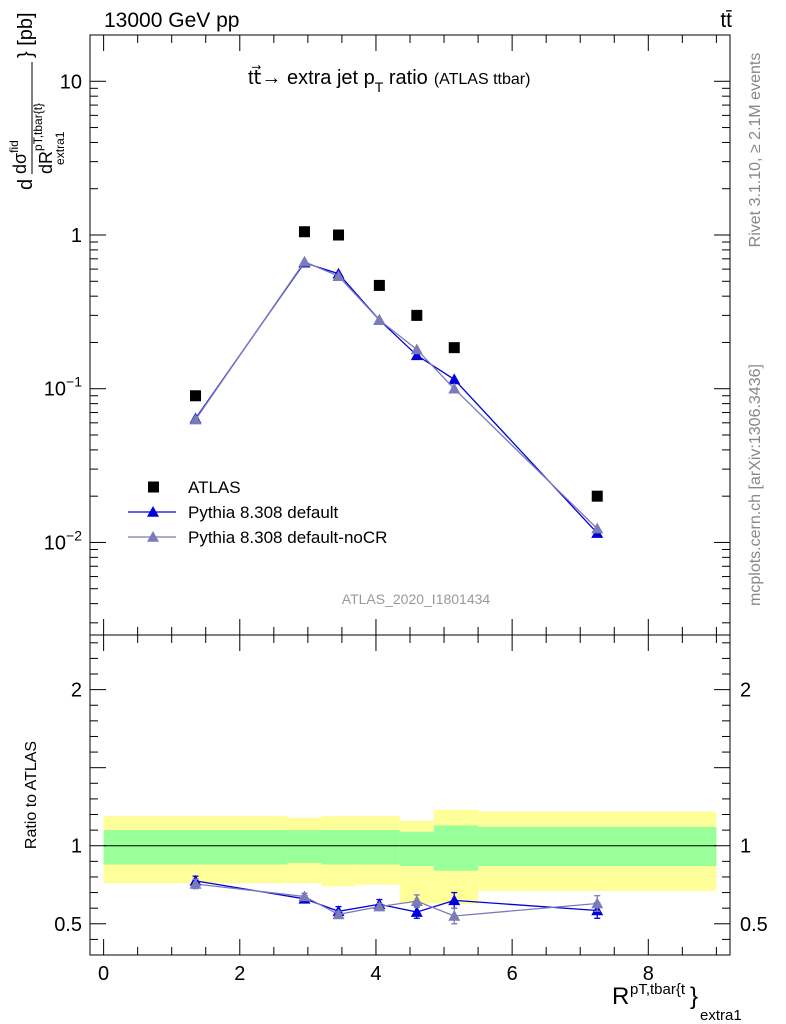 Image resolution: width=786 pixels, height=1024 pixels. Describe the element at coordinates (755, 150) in the screenshot. I see `rivet-label: Rivet 3.1.10, ≥ 2.1M events` at that location.